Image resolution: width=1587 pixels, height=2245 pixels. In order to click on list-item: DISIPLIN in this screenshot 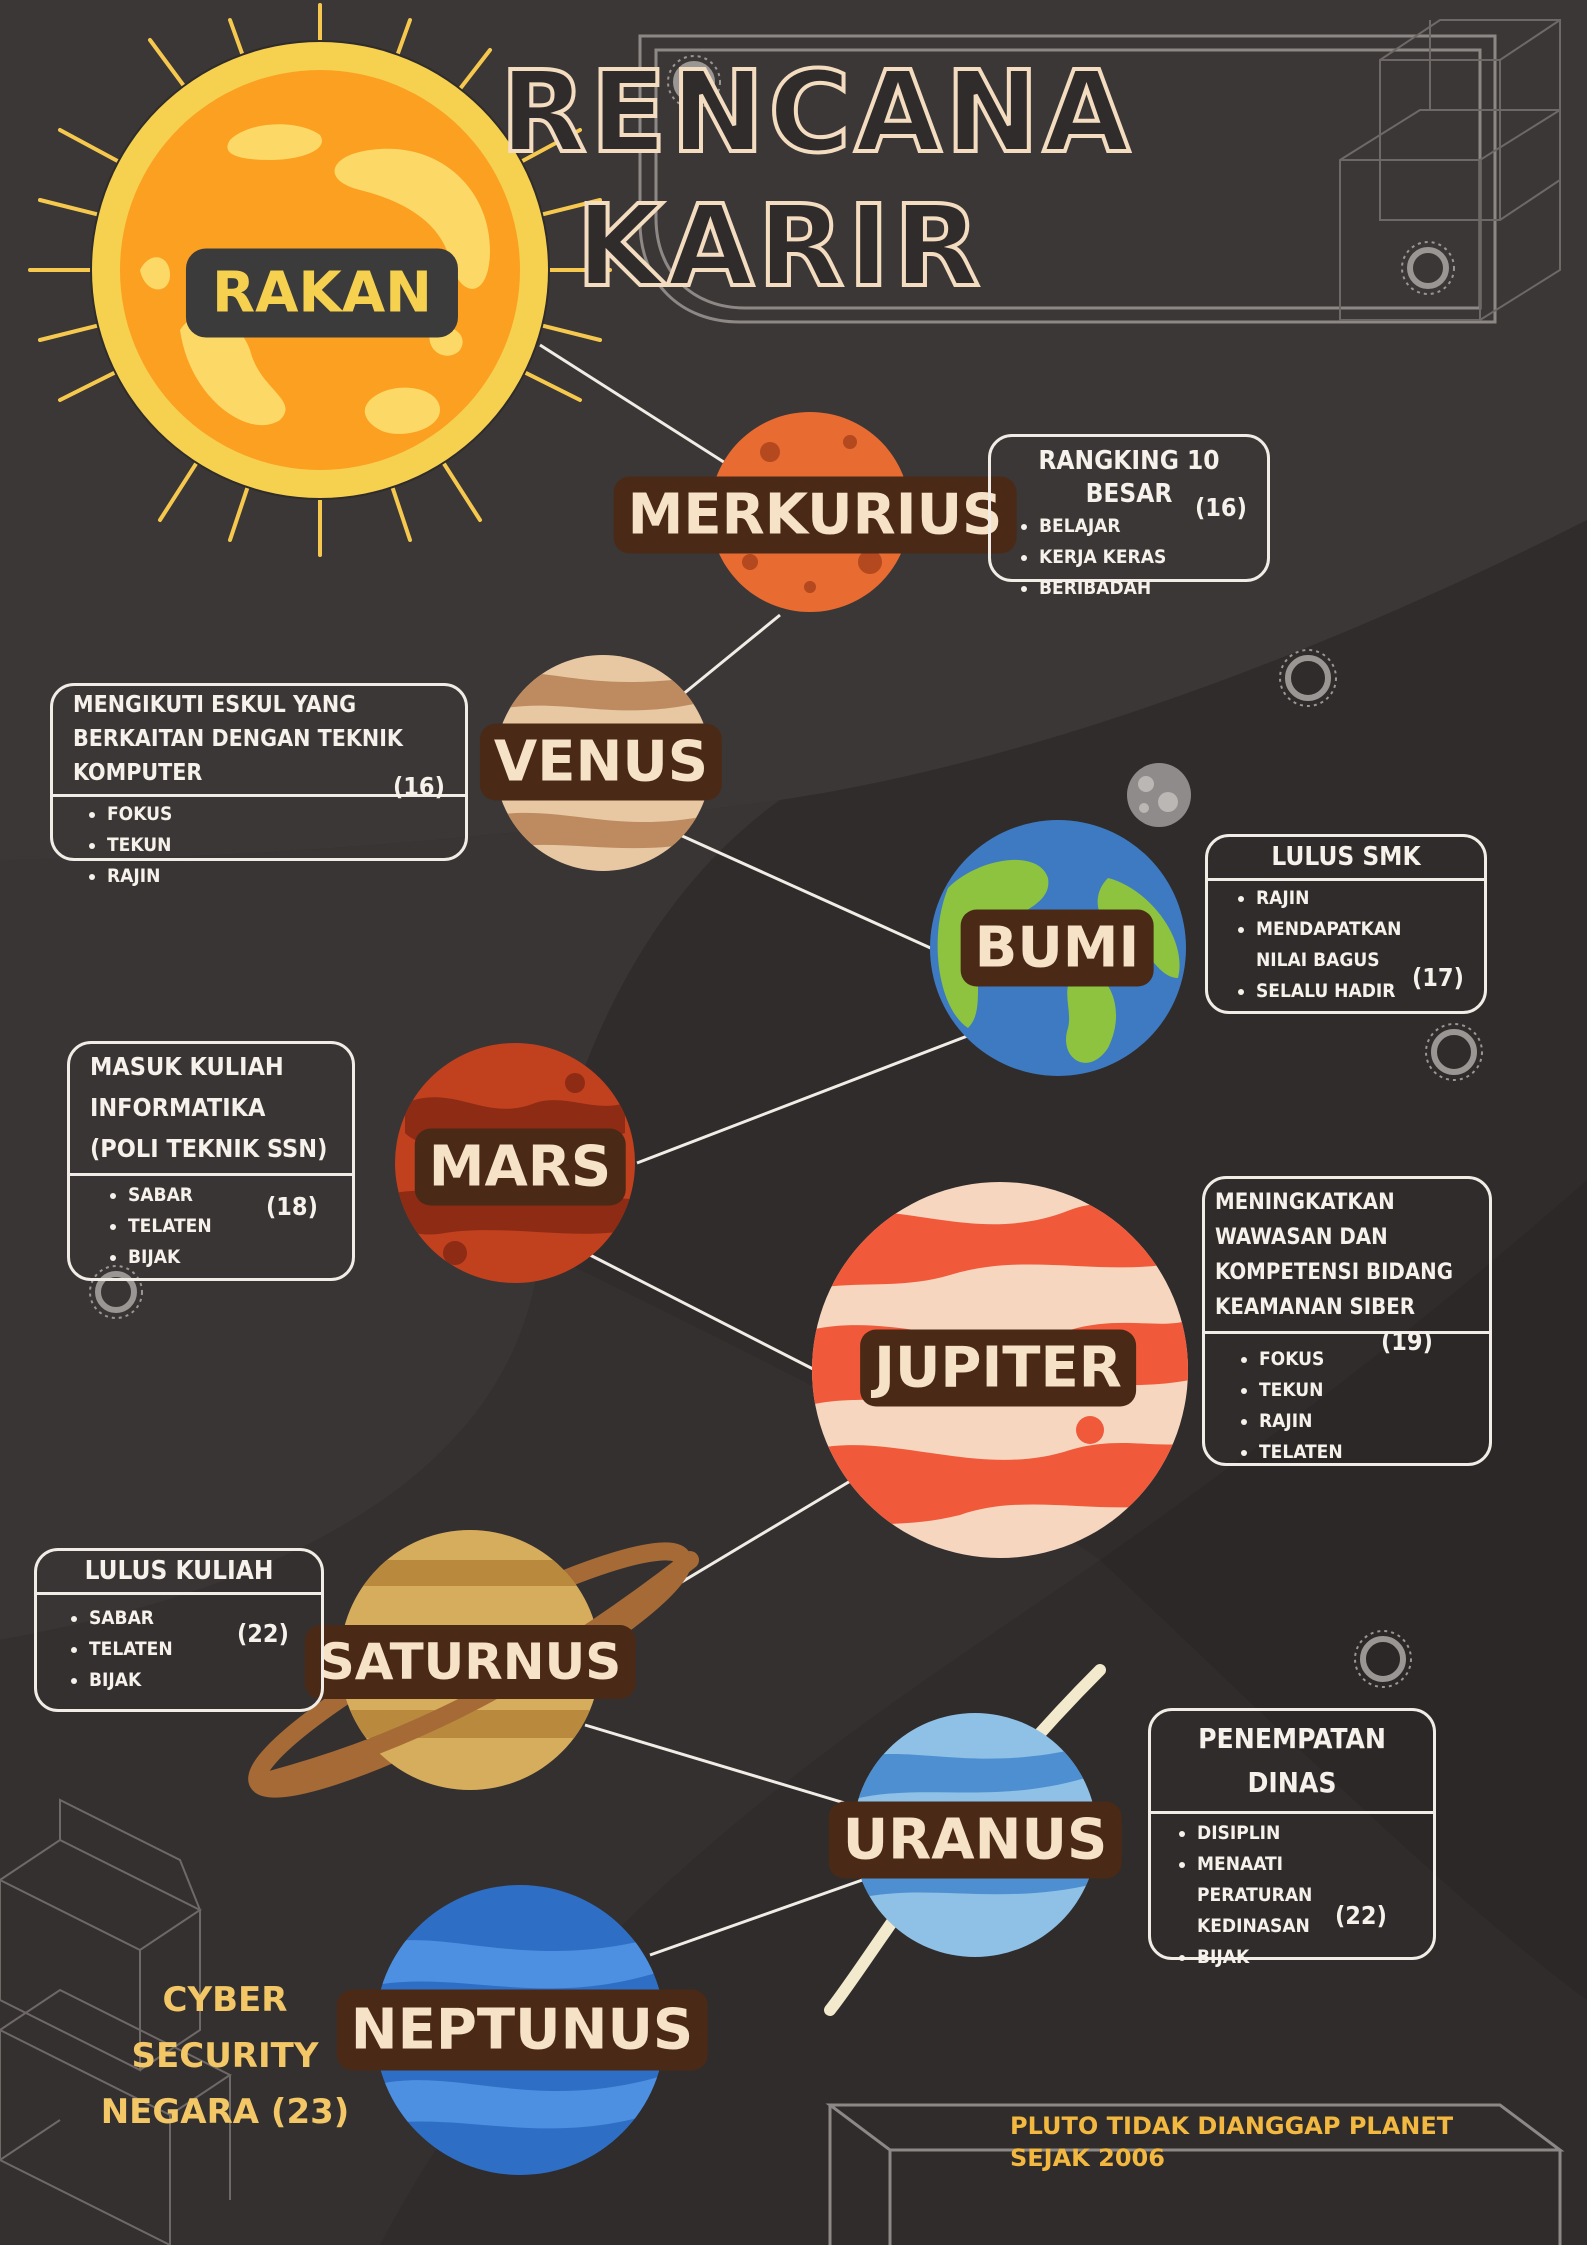, I will do `click(1315, 1833)`.